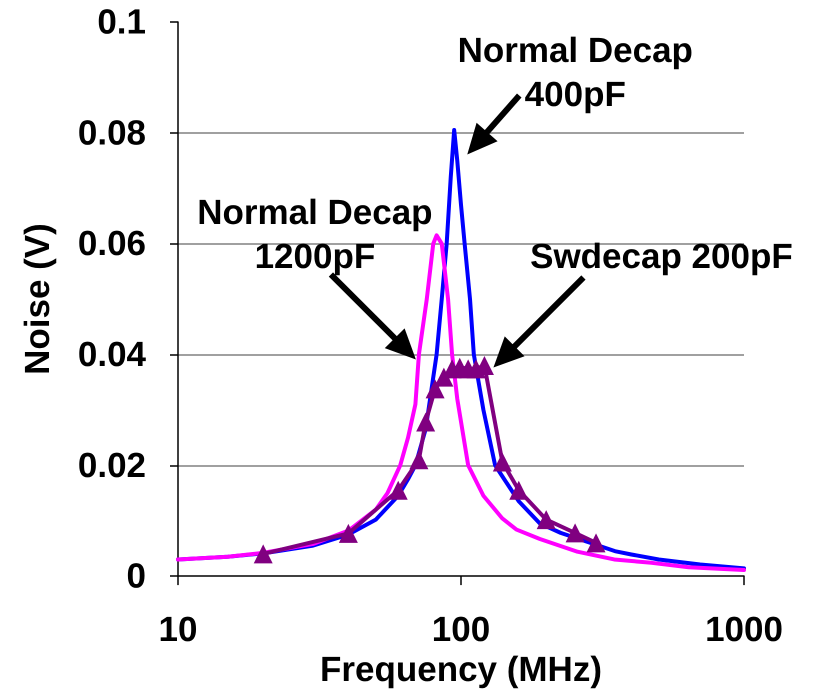  I want to click on annotation: Swdecap 200pF, so click(661, 256).